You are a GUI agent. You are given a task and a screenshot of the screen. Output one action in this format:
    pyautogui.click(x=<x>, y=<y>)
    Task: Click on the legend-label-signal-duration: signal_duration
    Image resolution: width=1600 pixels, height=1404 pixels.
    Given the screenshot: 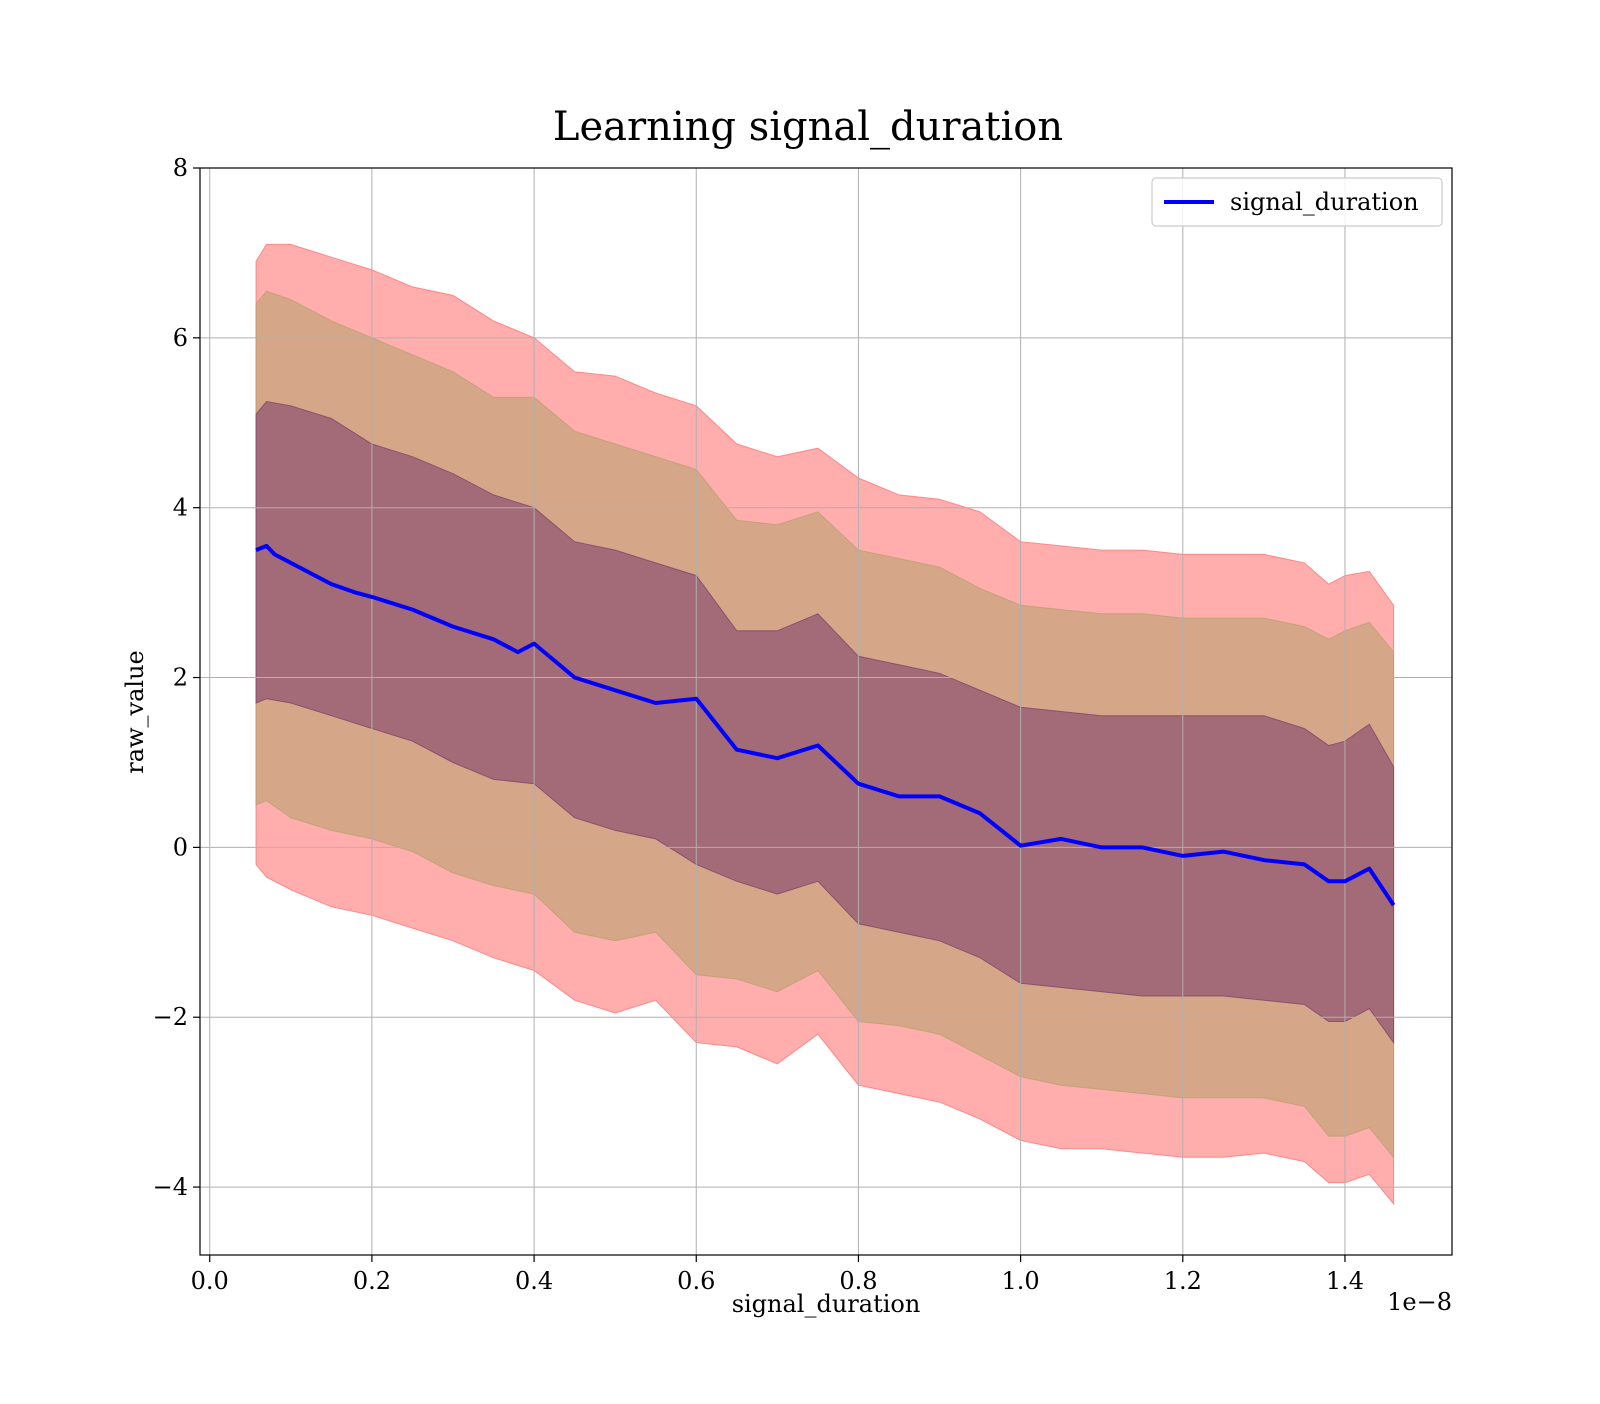 What is the action you would take?
    pyautogui.click(x=1324, y=202)
    